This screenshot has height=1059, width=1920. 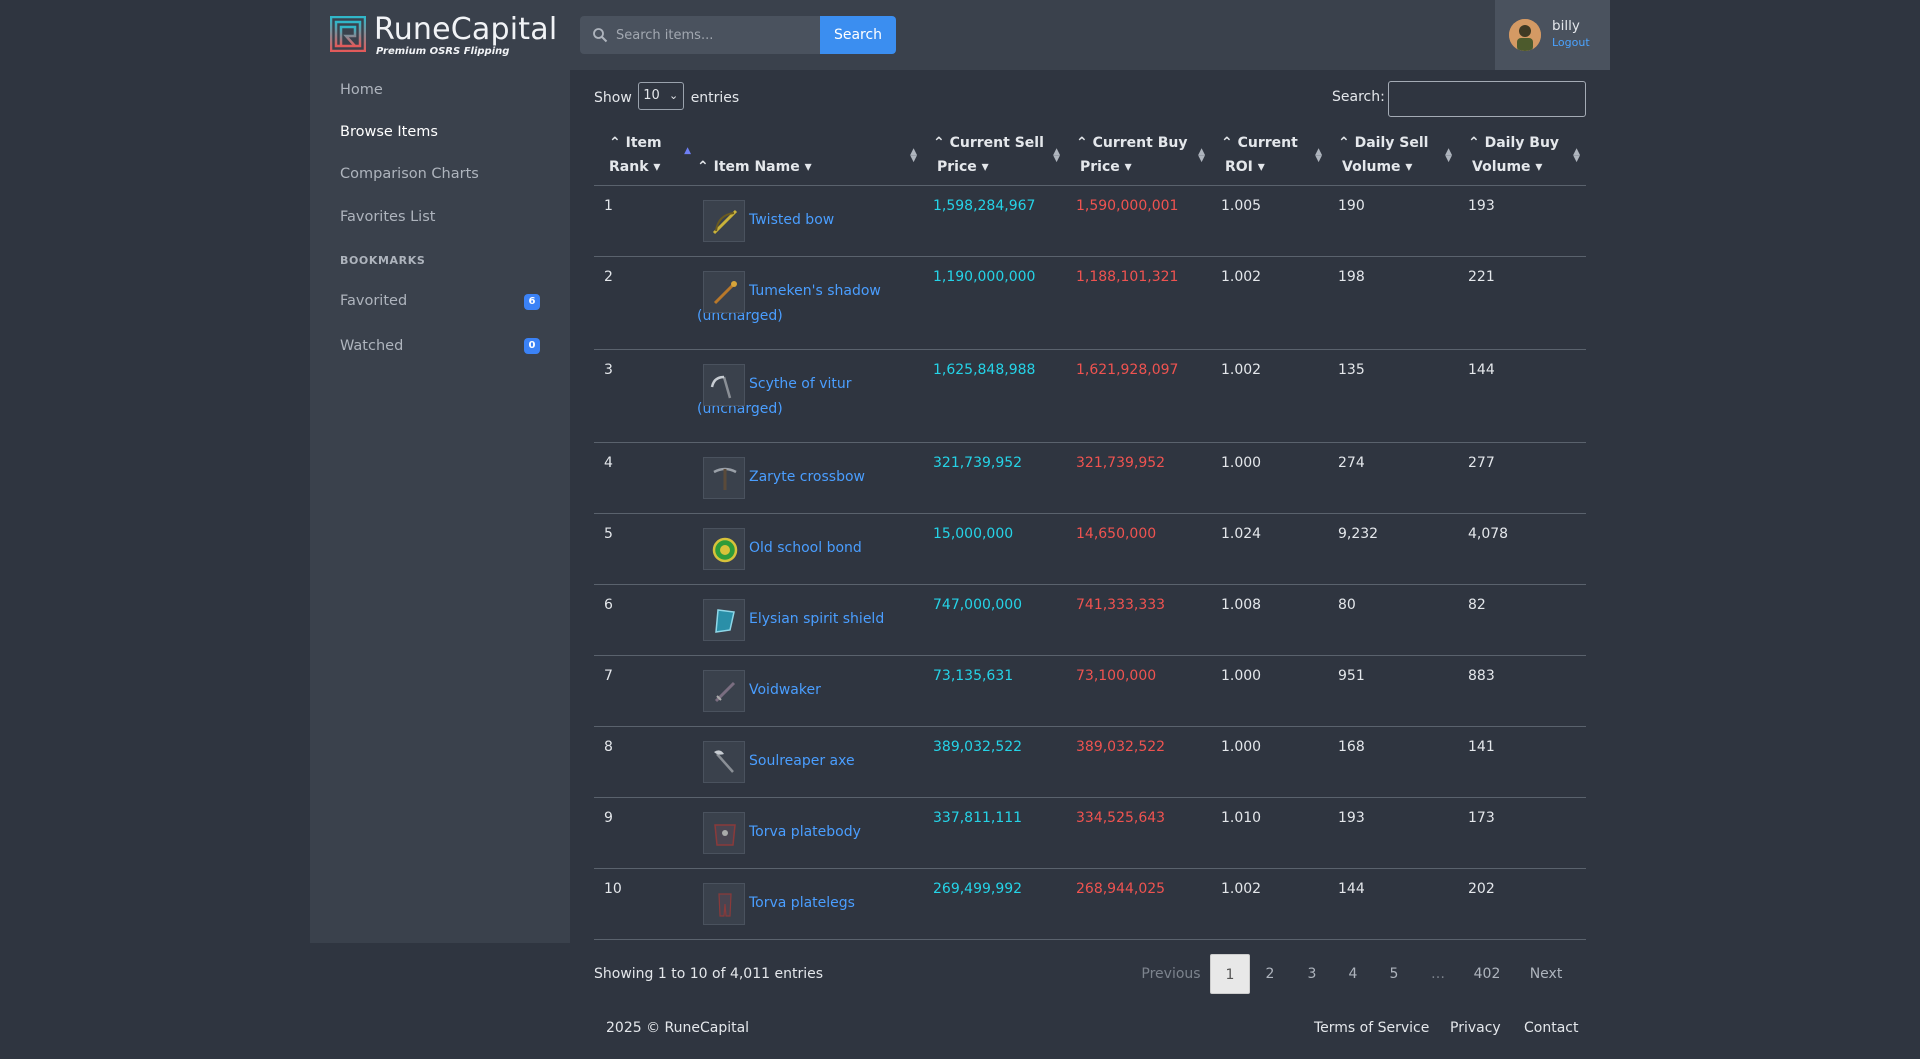 What do you see at coordinates (389, 132) in the screenshot?
I see `sidebar-item-browse-items: Browse Items` at bounding box center [389, 132].